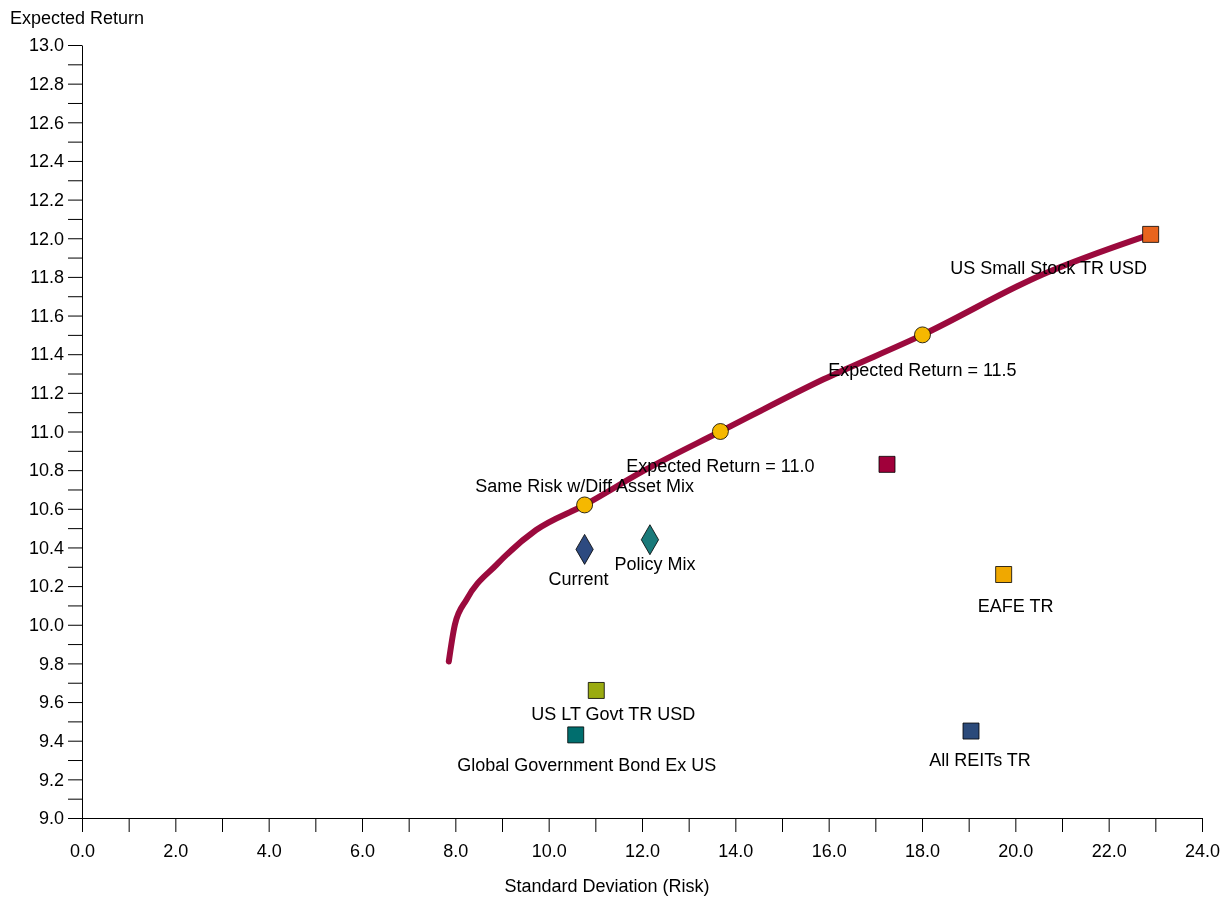 This screenshot has width=1224, height=900. Describe the element at coordinates (46, 199) in the screenshot. I see `y-tick-label: 12.2` at that location.